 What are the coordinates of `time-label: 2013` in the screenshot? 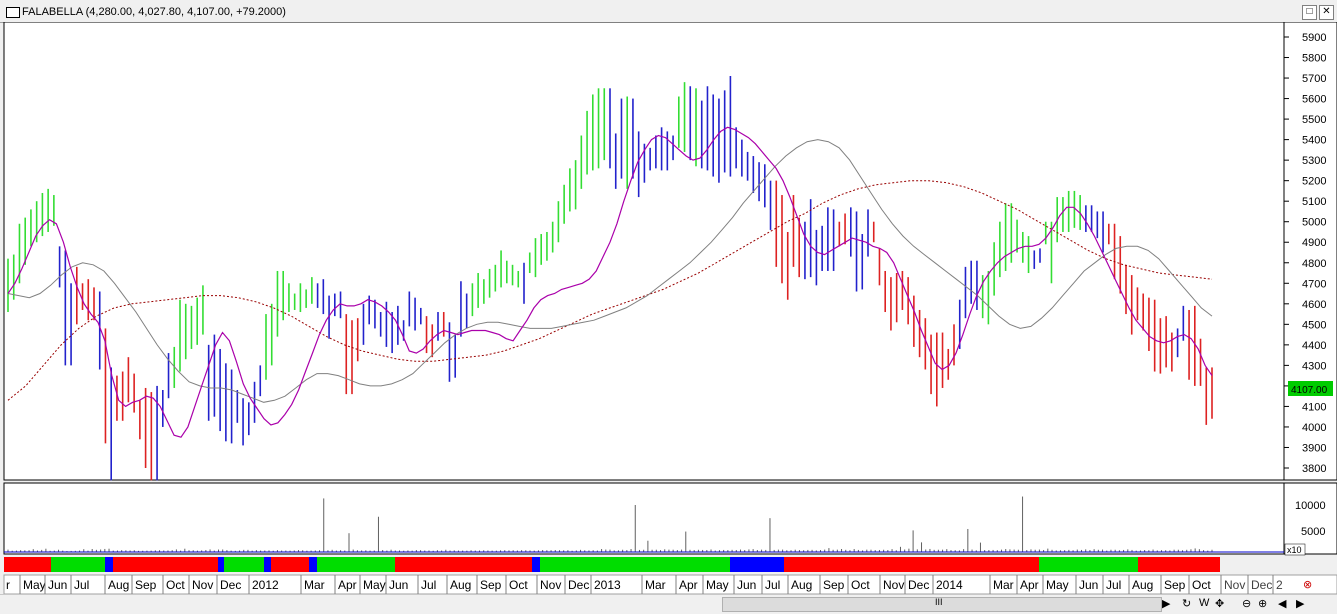 It's located at (607, 585).